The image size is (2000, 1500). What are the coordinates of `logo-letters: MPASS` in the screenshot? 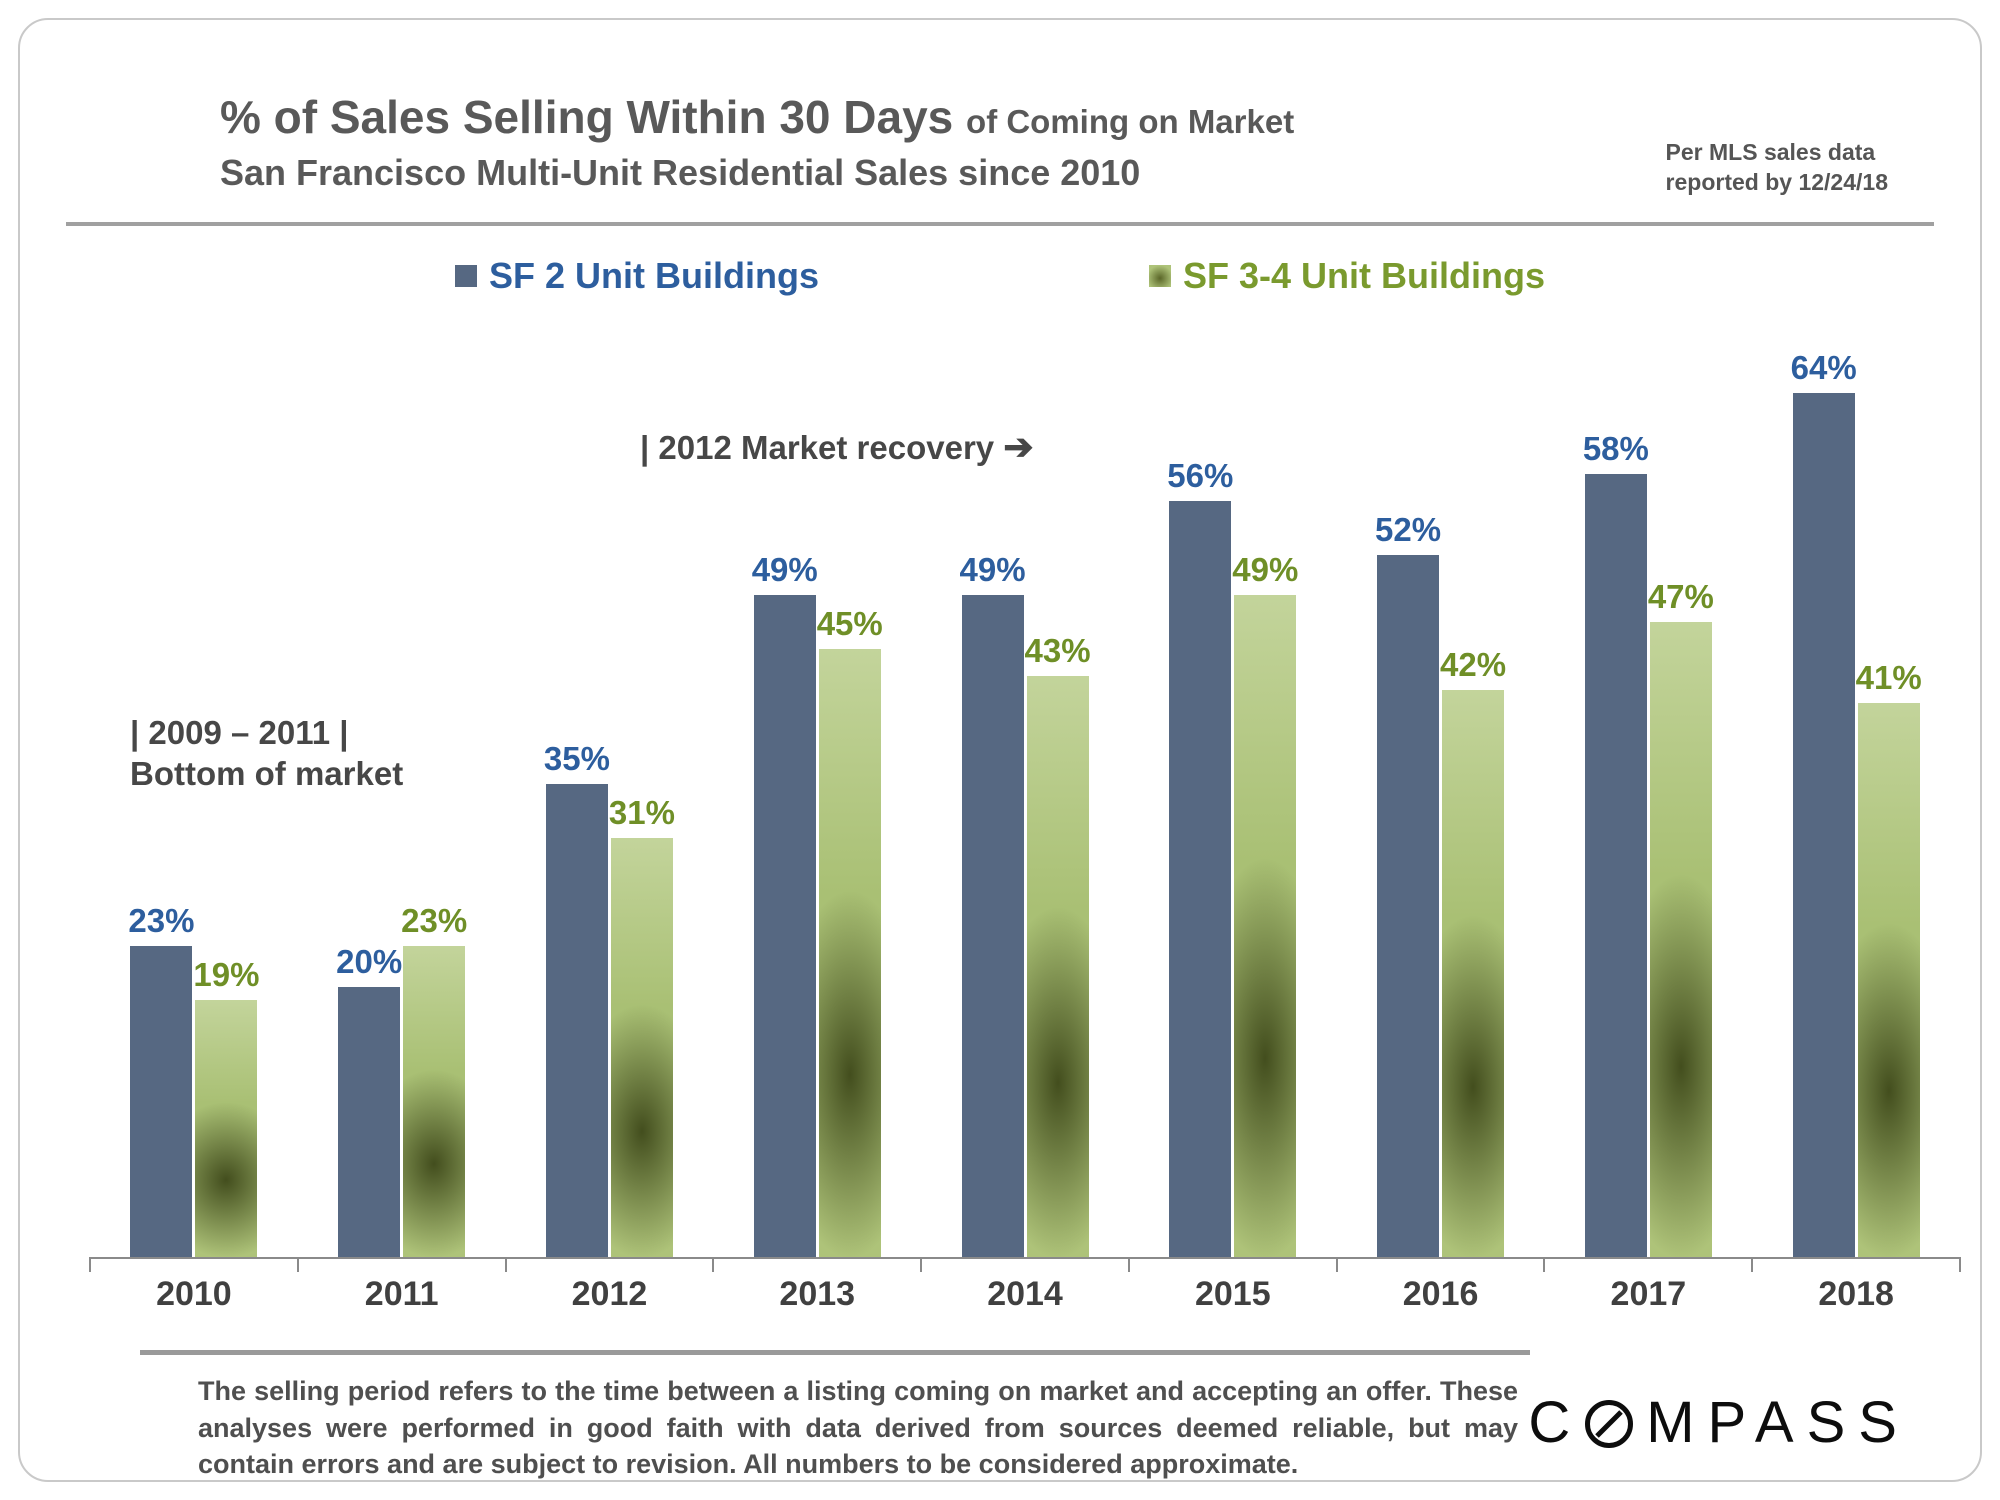 It's located at (1778, 1422).